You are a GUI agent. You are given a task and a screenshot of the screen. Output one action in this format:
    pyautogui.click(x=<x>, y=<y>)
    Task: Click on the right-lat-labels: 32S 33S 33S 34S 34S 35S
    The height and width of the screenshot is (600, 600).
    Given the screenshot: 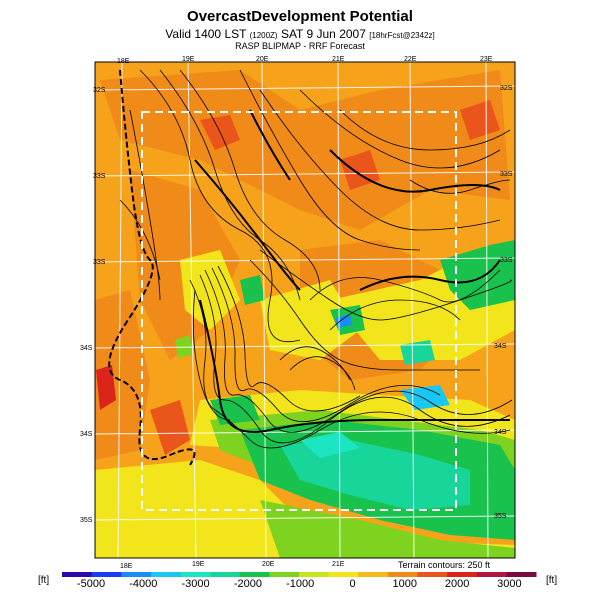 What is the action you would take?
    pyautogui.click(x=503, y=302)
    